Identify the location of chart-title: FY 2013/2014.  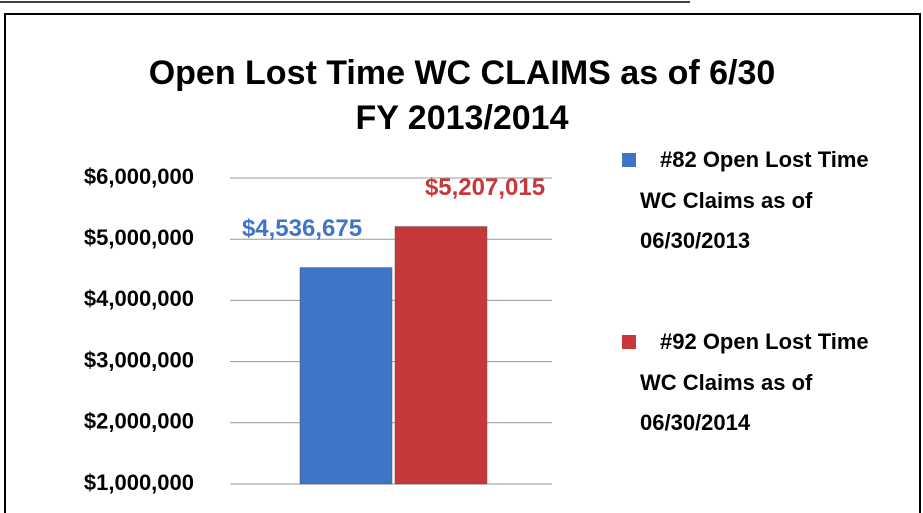
(462, 118).